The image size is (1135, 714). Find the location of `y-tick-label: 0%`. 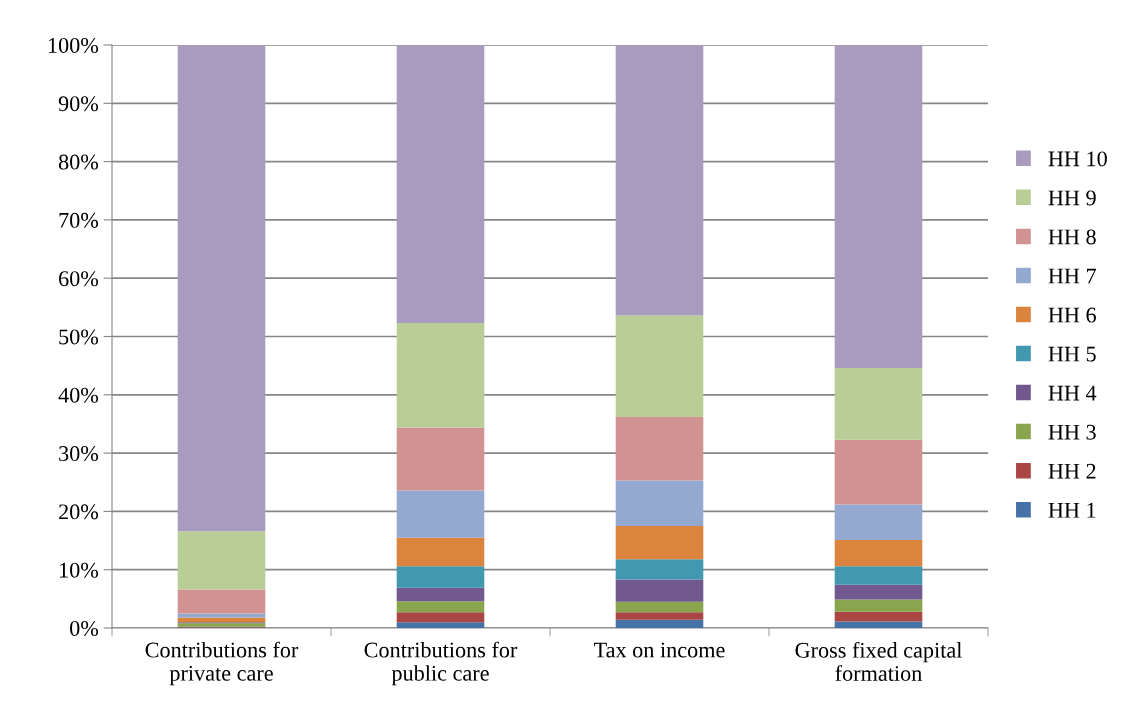

y-tick-label: 0% is located at coordinates (84, 628).